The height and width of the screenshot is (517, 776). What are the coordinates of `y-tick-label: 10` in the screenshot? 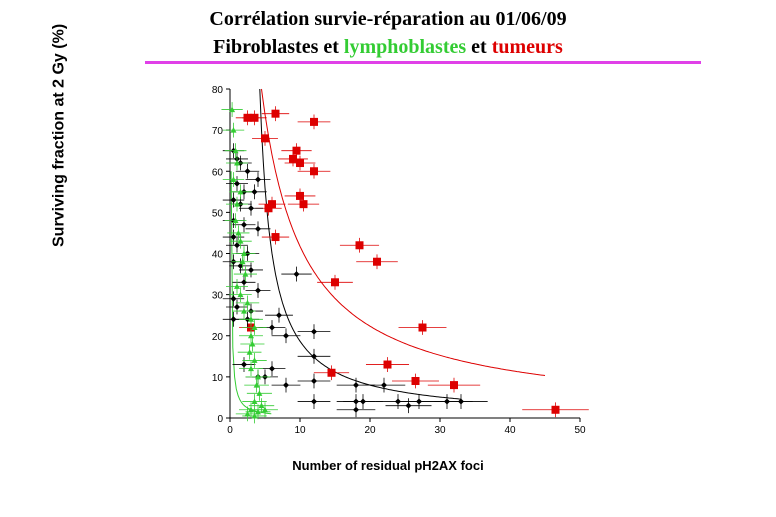 It's located at (218, 378).